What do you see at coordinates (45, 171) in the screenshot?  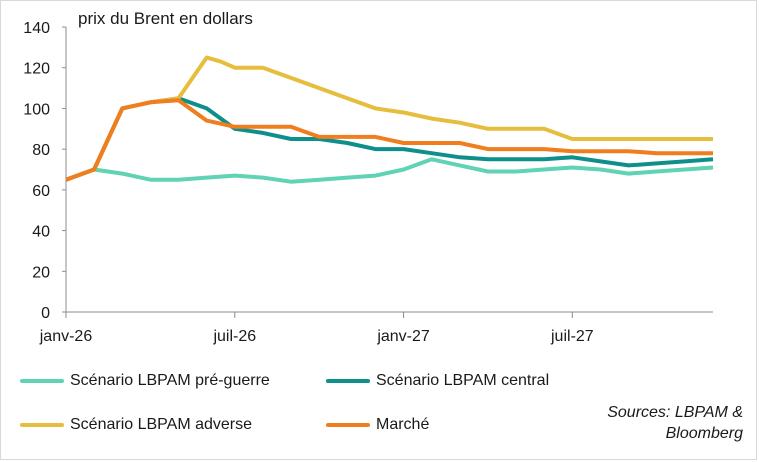 I see `y-axis: 0 20 40 60 80 100 120 140` at bounding box center [45, 171].